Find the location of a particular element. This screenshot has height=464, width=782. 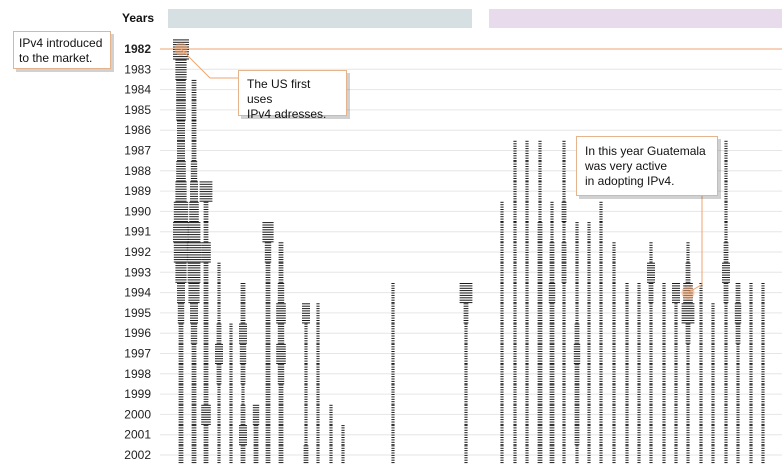

year-label-1986: 1986 is located at coordinates (137, 130).